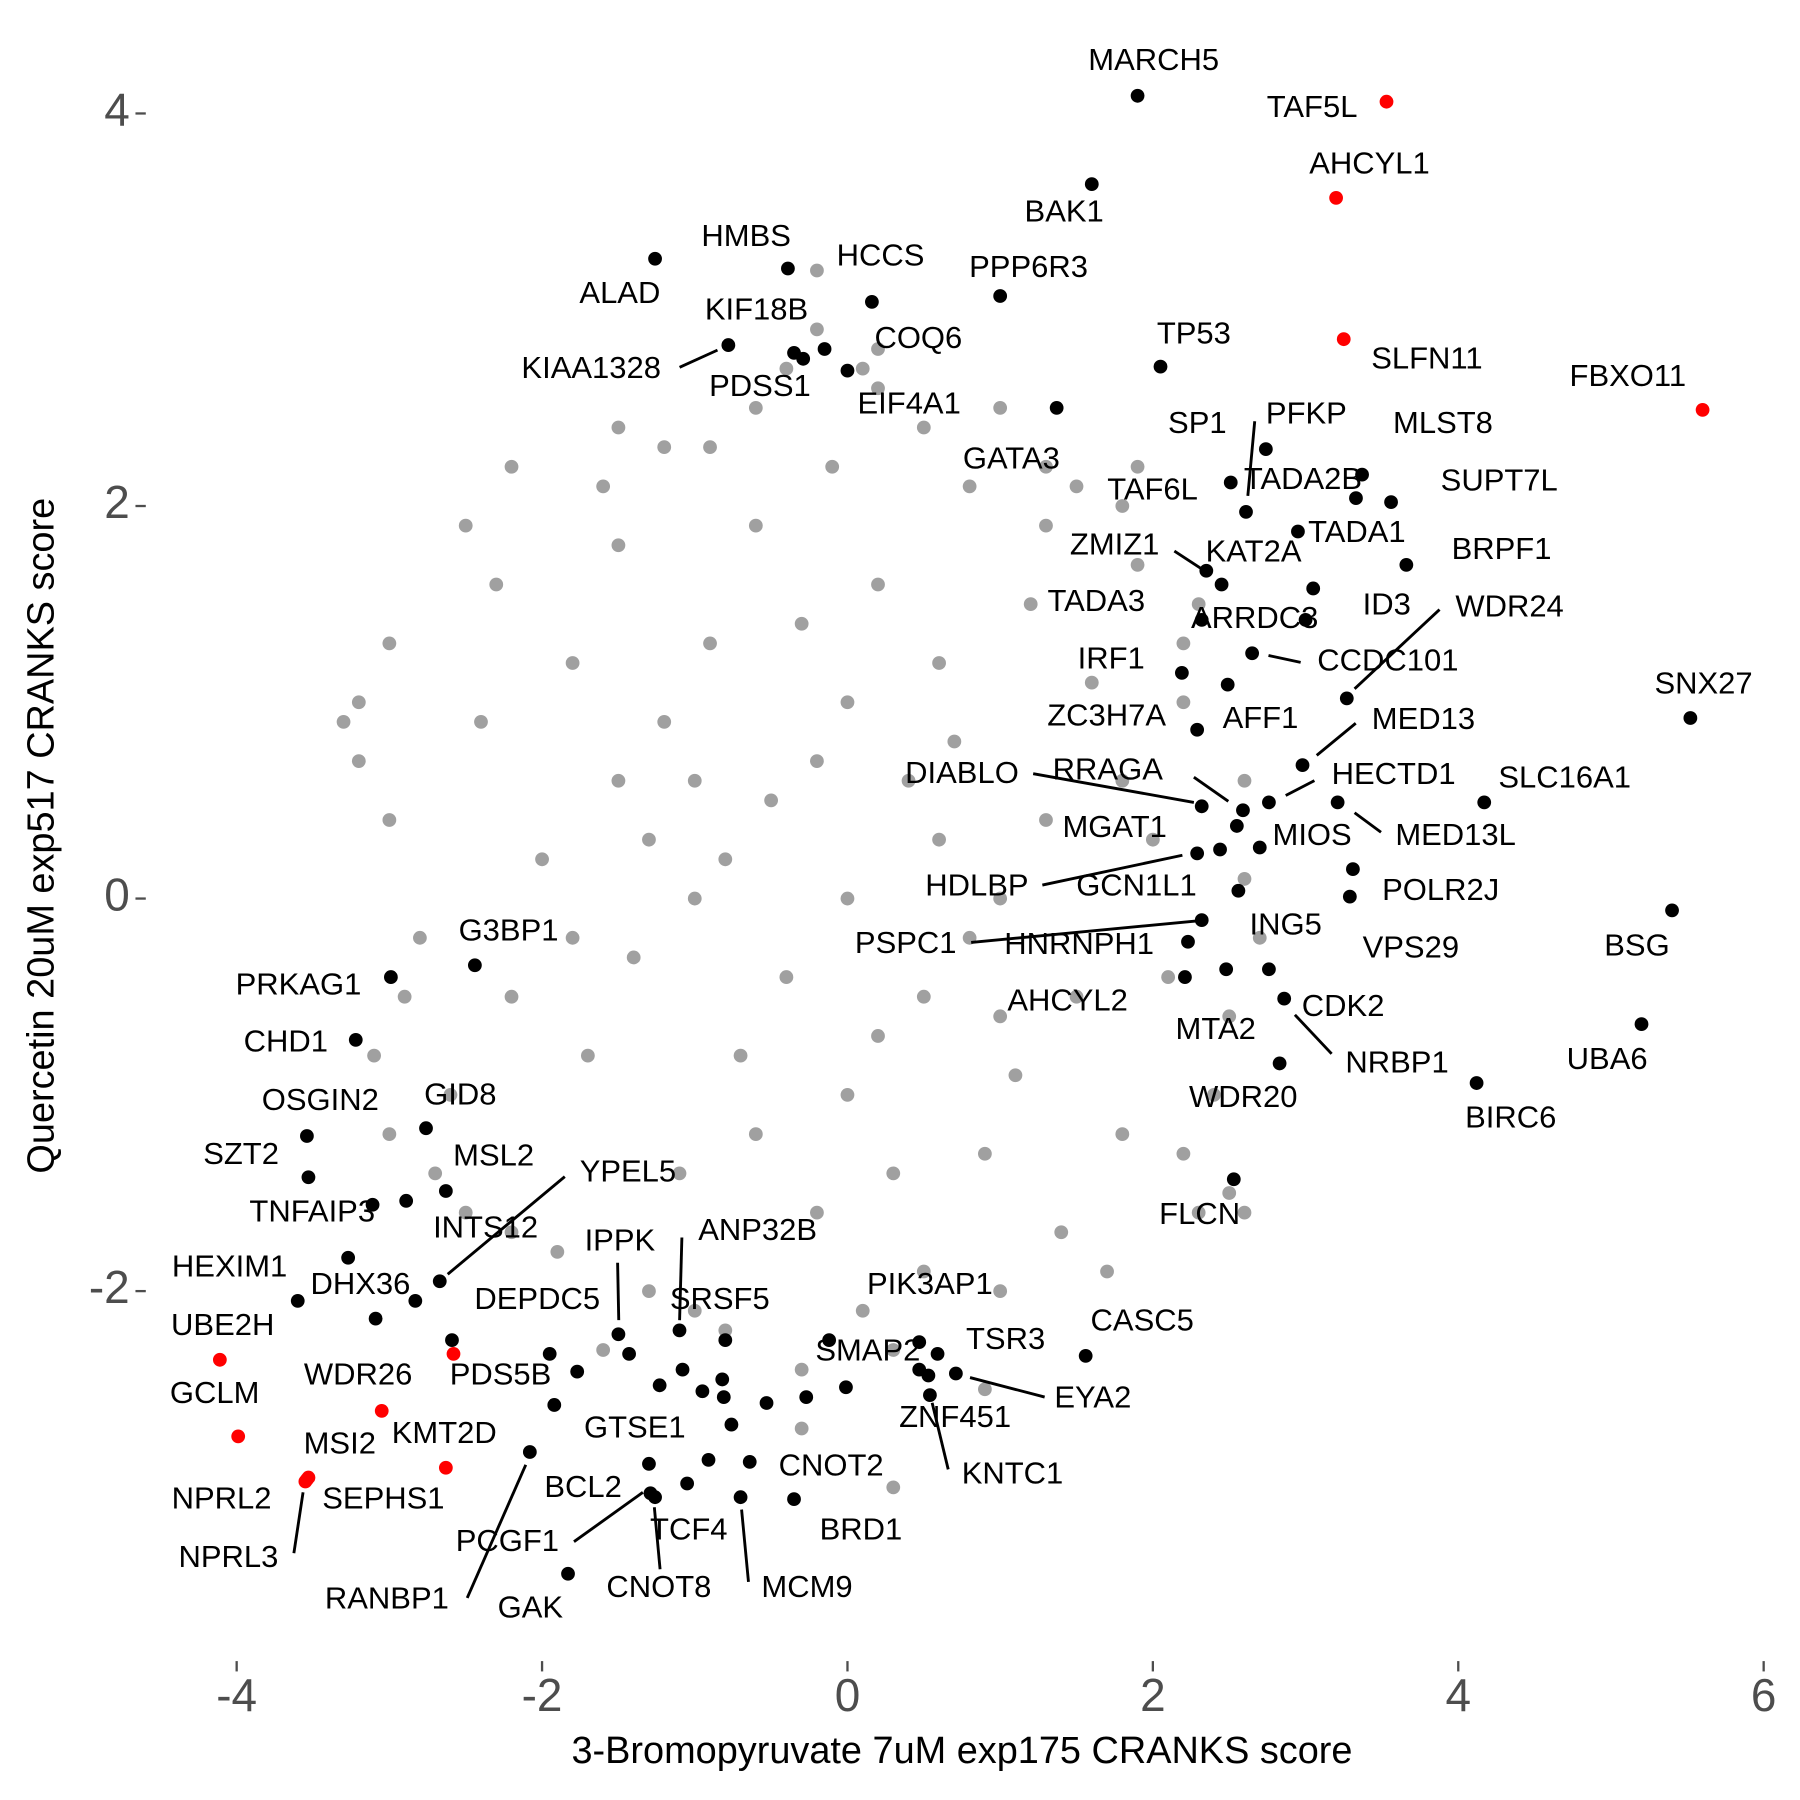  Describe the element at coordinates (241, 1153) in the screenshot. I see `point-label: SZT2` at that location.